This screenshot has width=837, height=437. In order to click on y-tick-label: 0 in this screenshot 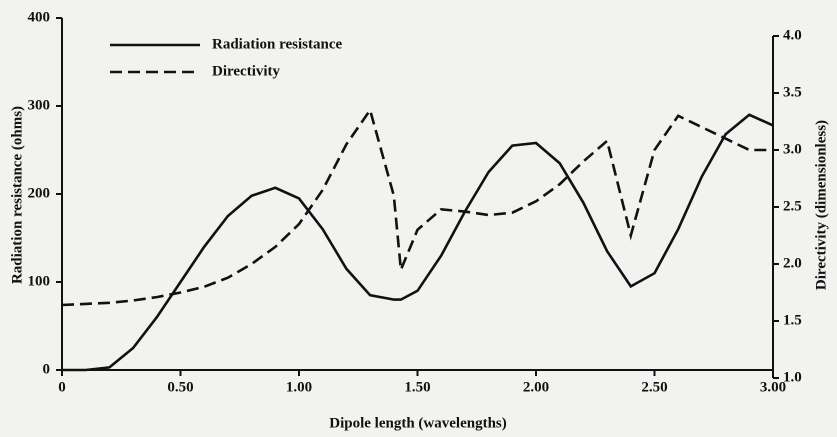, I will do `click(47, 369)`.